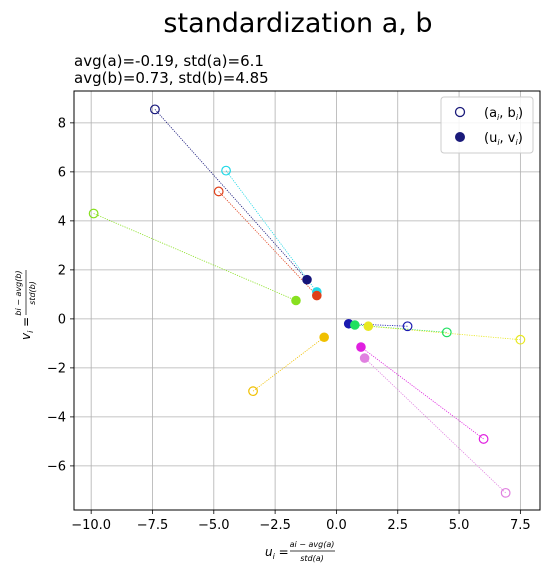 This screenshot has height=577, width=548. What do you see at coordinates (62, 221) in the screenshot?
I see `y-tick-label: 4` at bounding box center [62, 221].